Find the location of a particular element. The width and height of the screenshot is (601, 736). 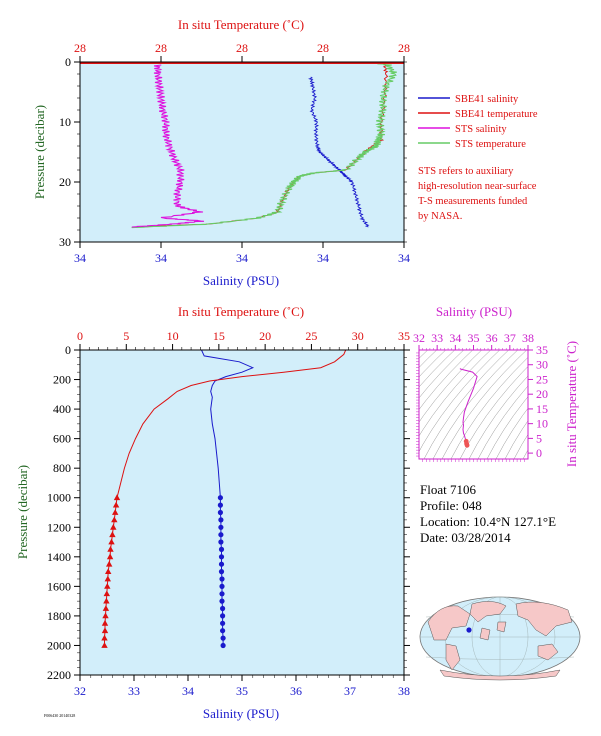

legend-item-sbe41-temperature: SBE41 temperature is located at coordinates (478, 114).